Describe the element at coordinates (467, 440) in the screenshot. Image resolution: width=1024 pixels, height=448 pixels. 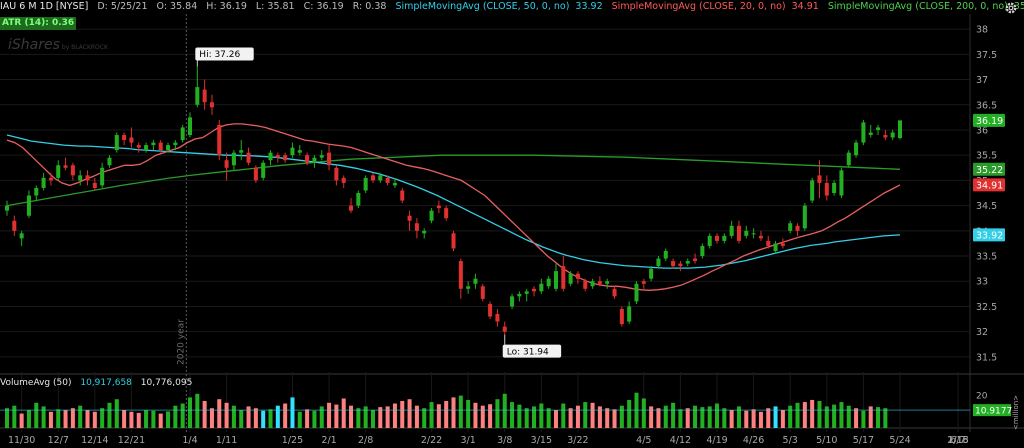
I see `x-tick-label: 3/1` at that location.